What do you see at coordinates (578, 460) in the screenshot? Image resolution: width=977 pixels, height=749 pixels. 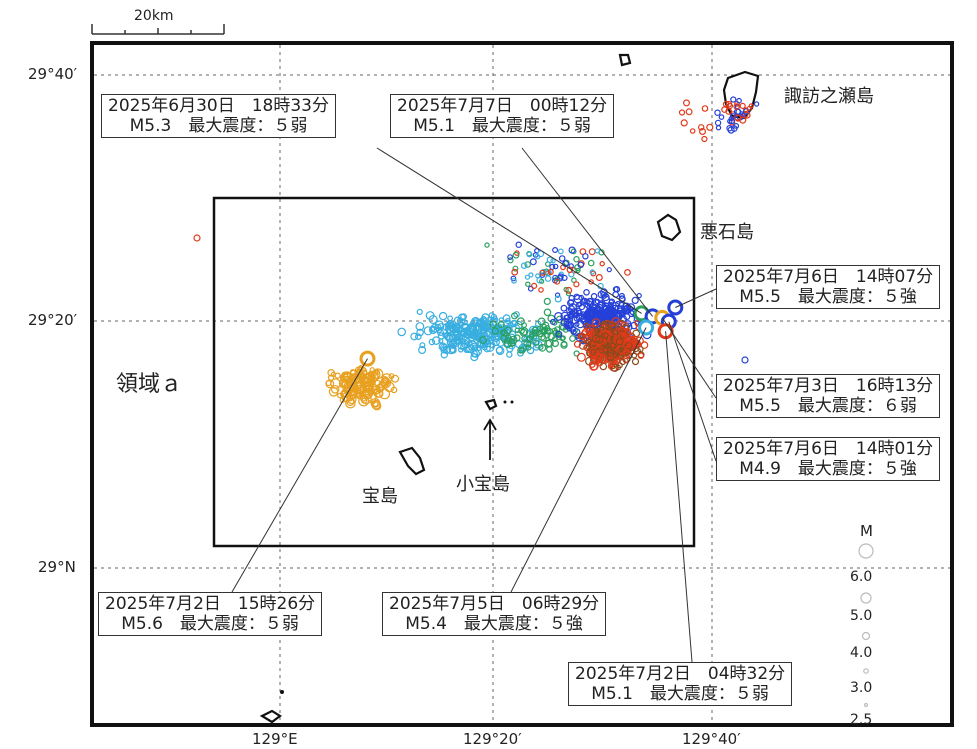 I see `leader-e0705` at bounding box center [578, 460].